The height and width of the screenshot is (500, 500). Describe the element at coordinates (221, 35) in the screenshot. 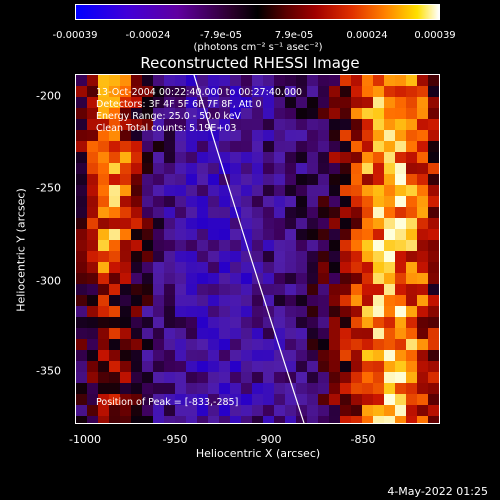

I see `colorbar-tick-label: -7.9e-05` at that location.